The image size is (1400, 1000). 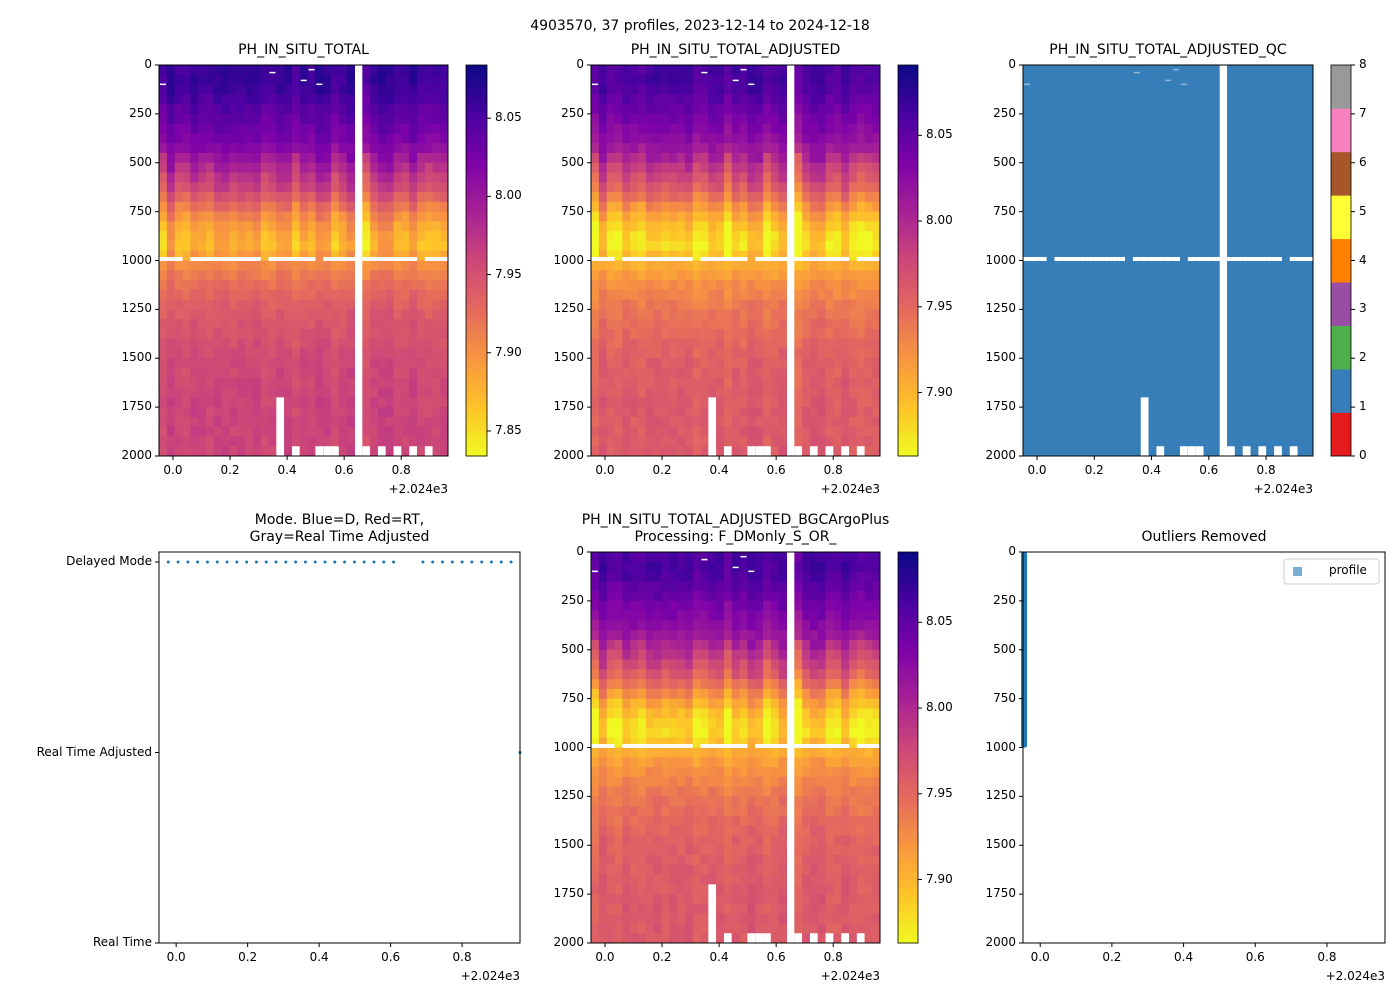 What do you see at coordinates (1341, 130) in the screenshot?
I see `colorbar-segment` at bounding box center [1341, 130].